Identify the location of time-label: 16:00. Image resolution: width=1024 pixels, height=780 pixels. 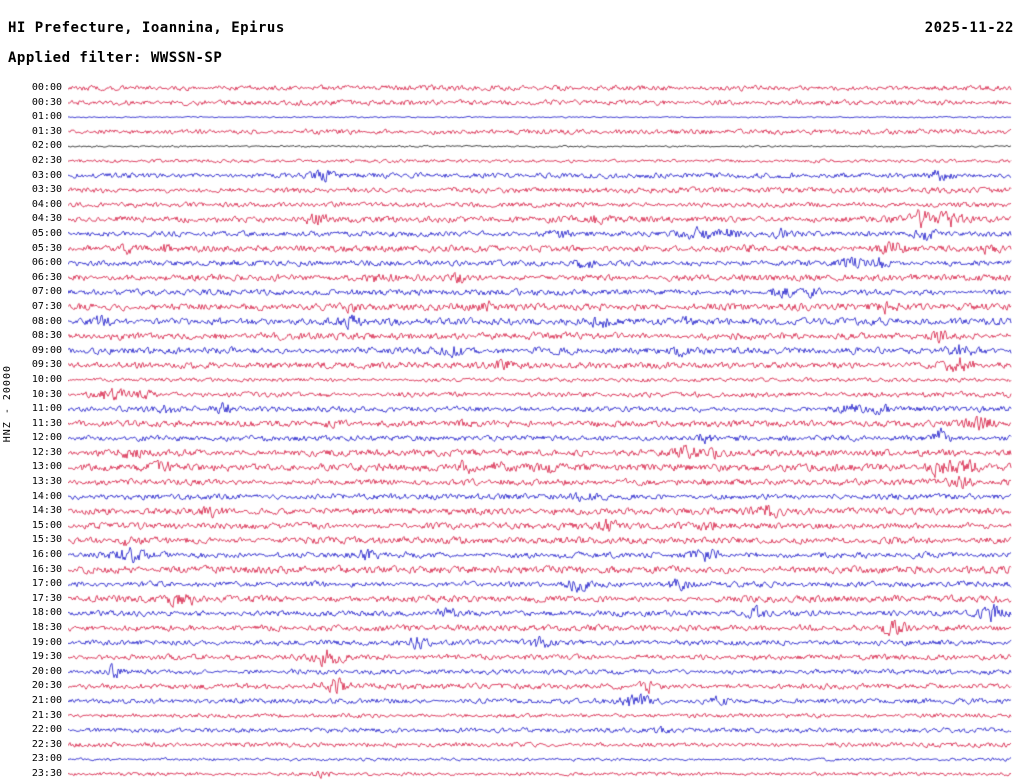
(46, 555).